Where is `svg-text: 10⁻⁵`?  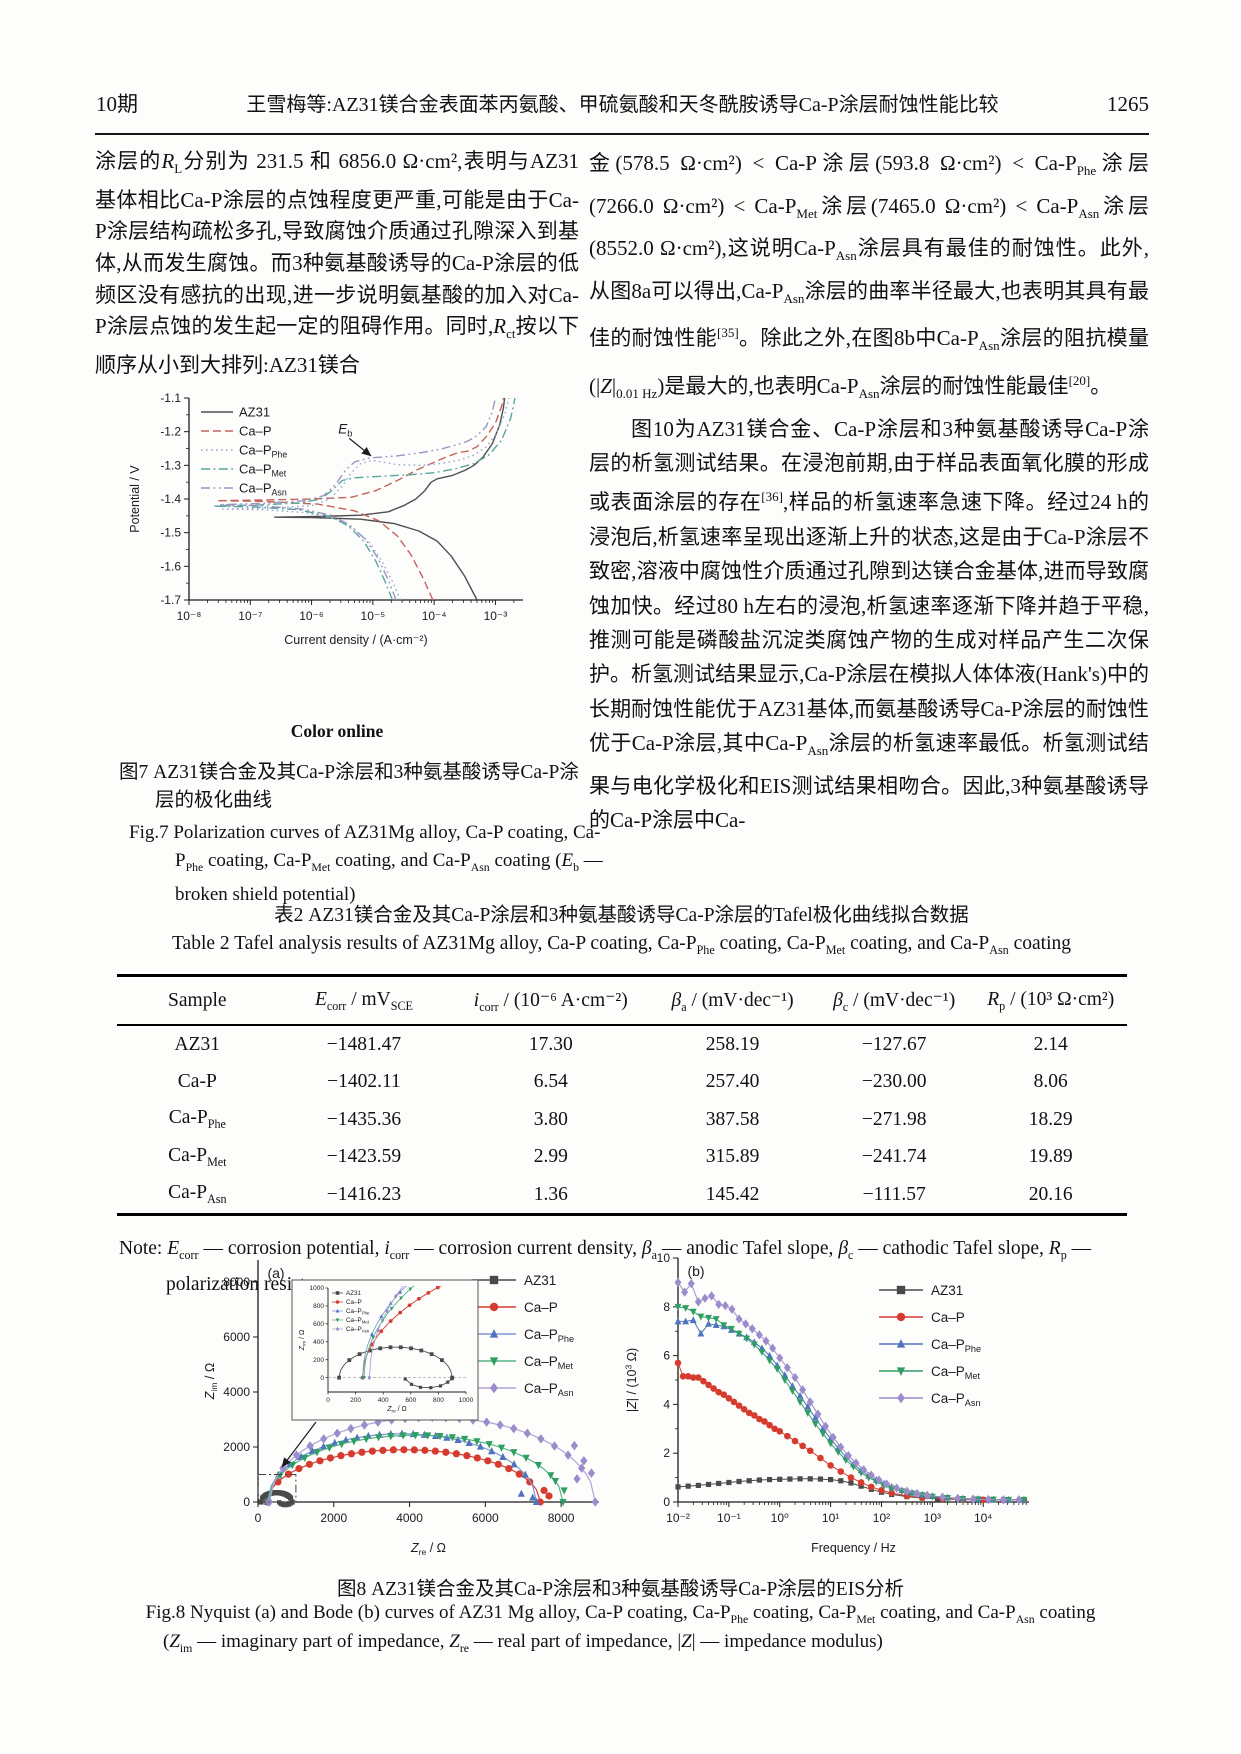
svg-text: 10⁻⁵ is located at coordinates (373, 616).